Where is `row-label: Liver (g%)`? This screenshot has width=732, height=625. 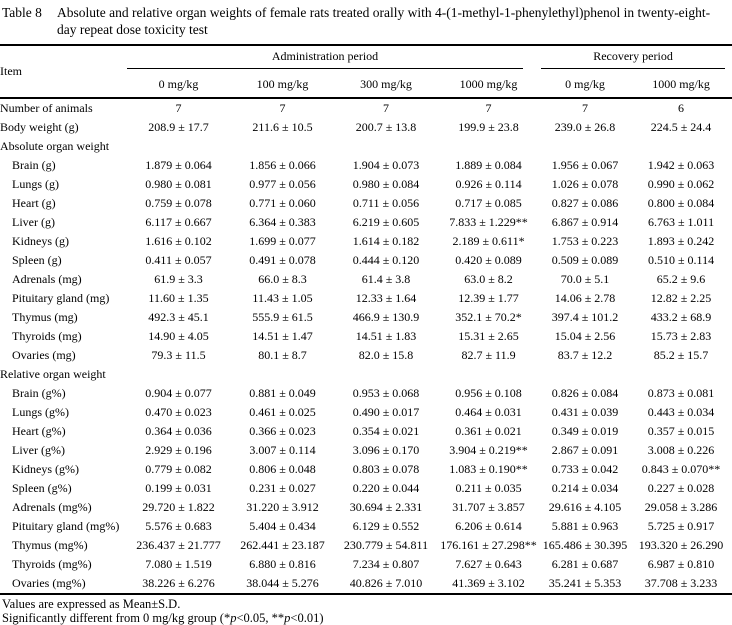
row-label: Liver (g%) is located at coordinates (38, 450).